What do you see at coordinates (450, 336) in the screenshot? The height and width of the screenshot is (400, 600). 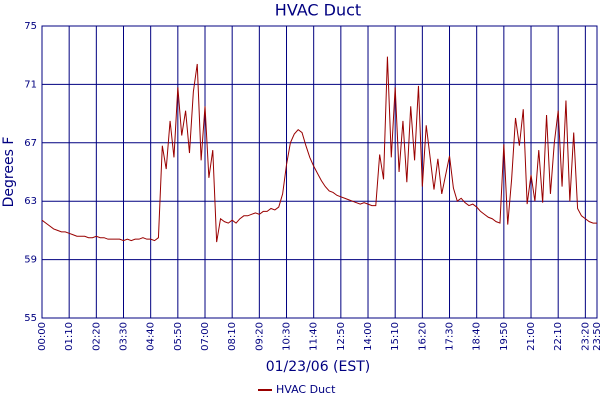 I see `x-tick-label: 17:30` at bounding box center [450, 336].